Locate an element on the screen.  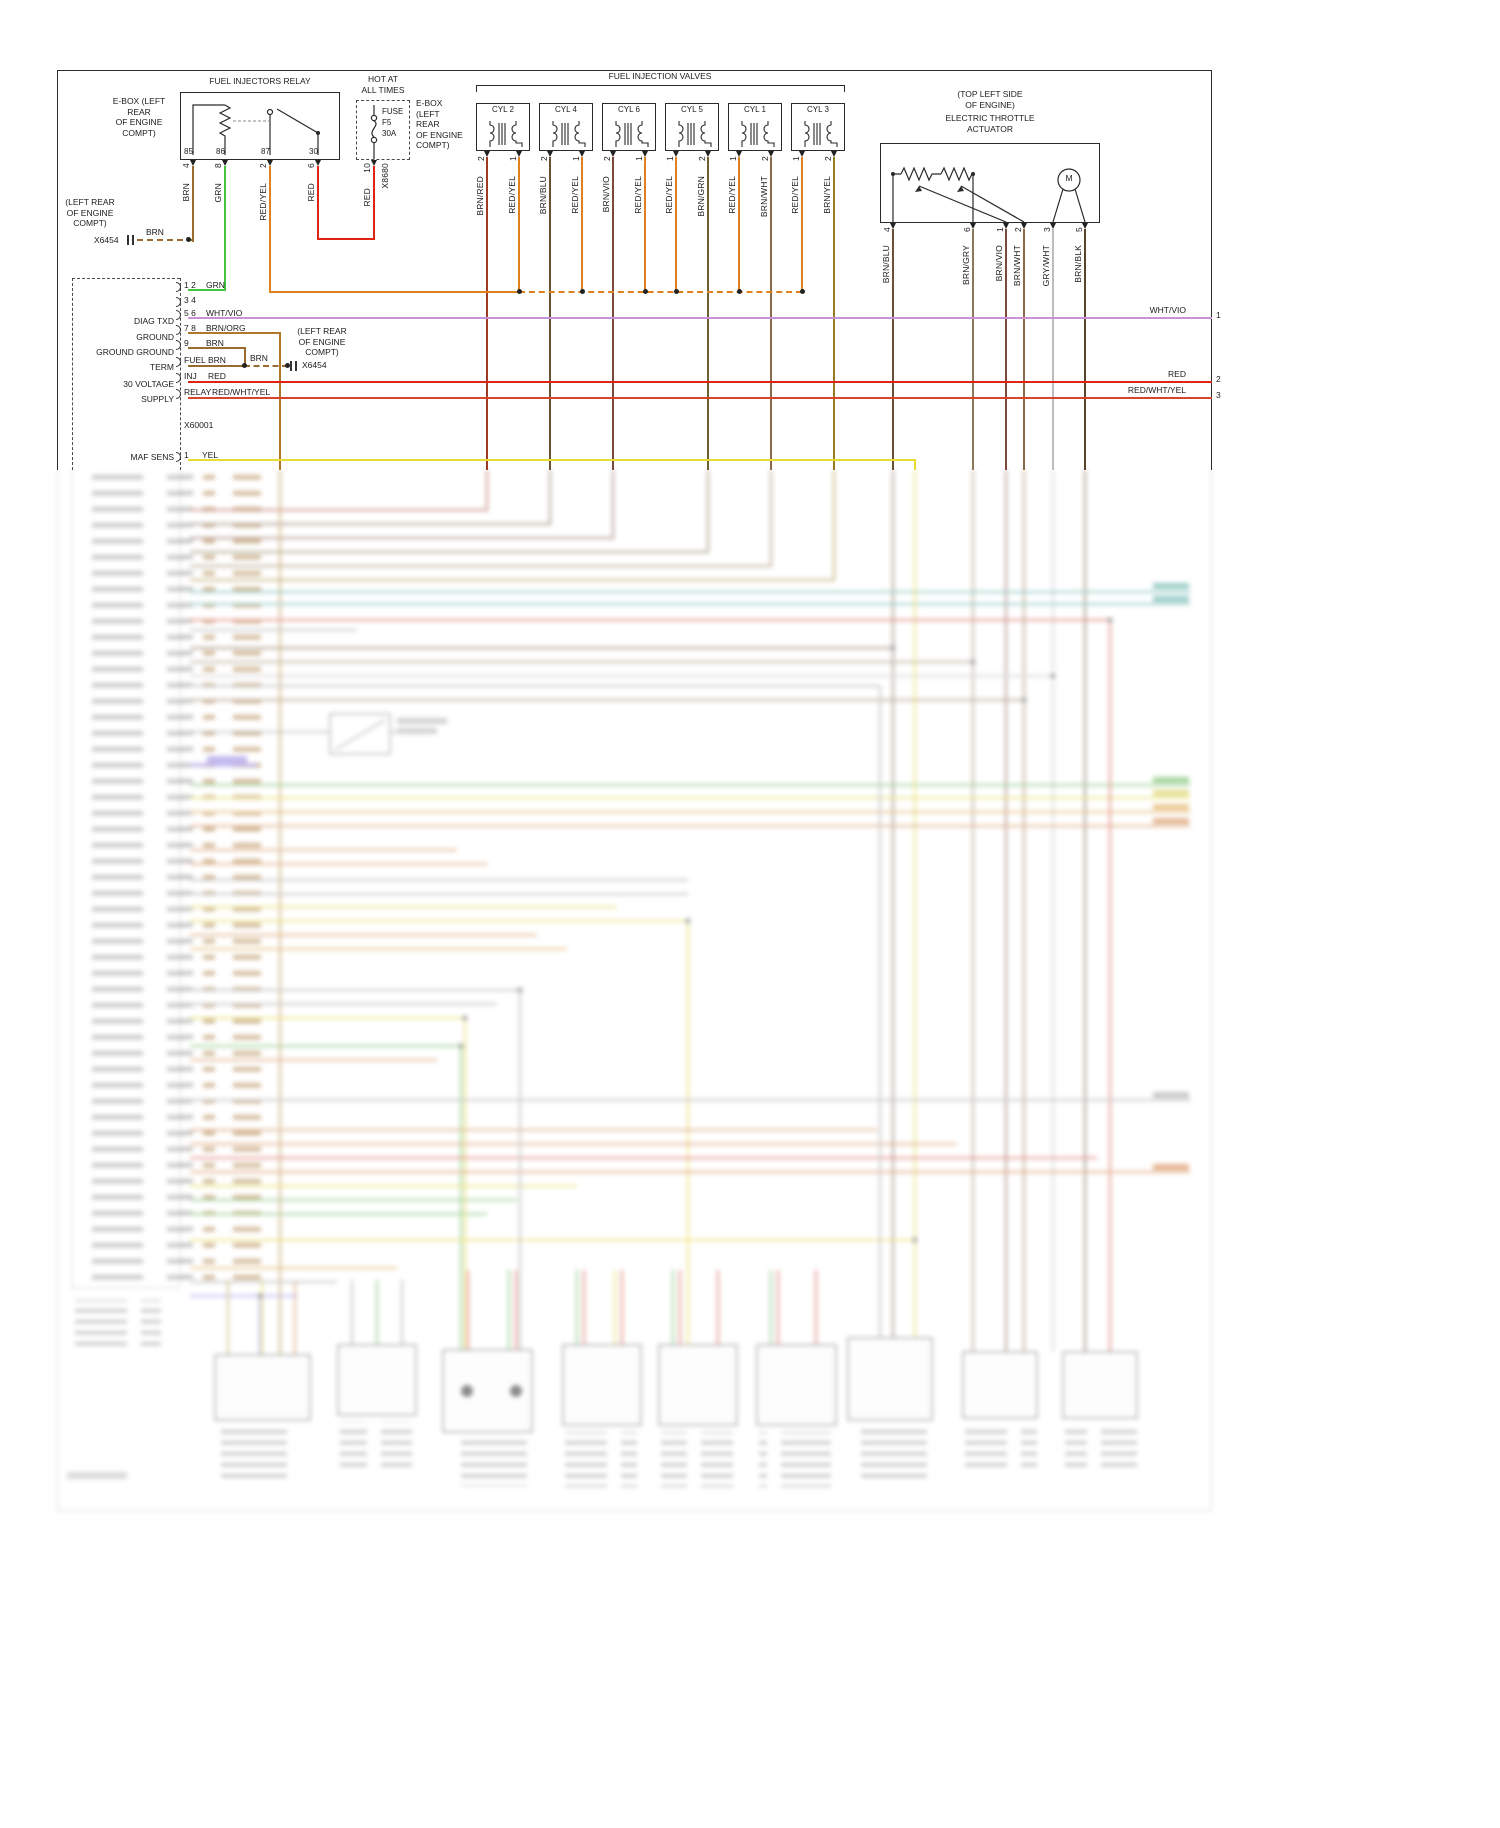
ecu-pins: 9 is located at coordinates (186, 343).